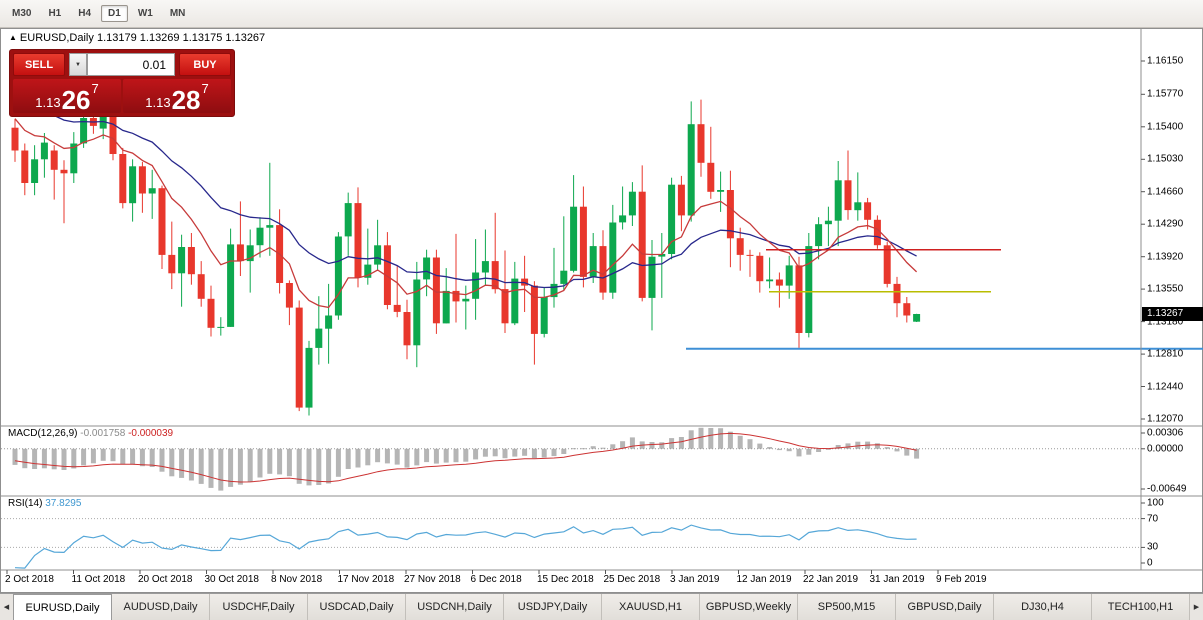  I want to click on buy-price-big: 28, so click(186, 99).